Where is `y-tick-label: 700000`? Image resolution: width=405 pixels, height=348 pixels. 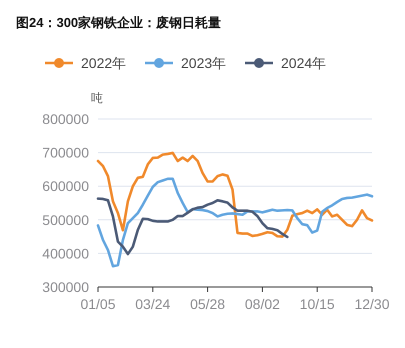
y-tick-label: 700000 is located at coordinates (66, 152).